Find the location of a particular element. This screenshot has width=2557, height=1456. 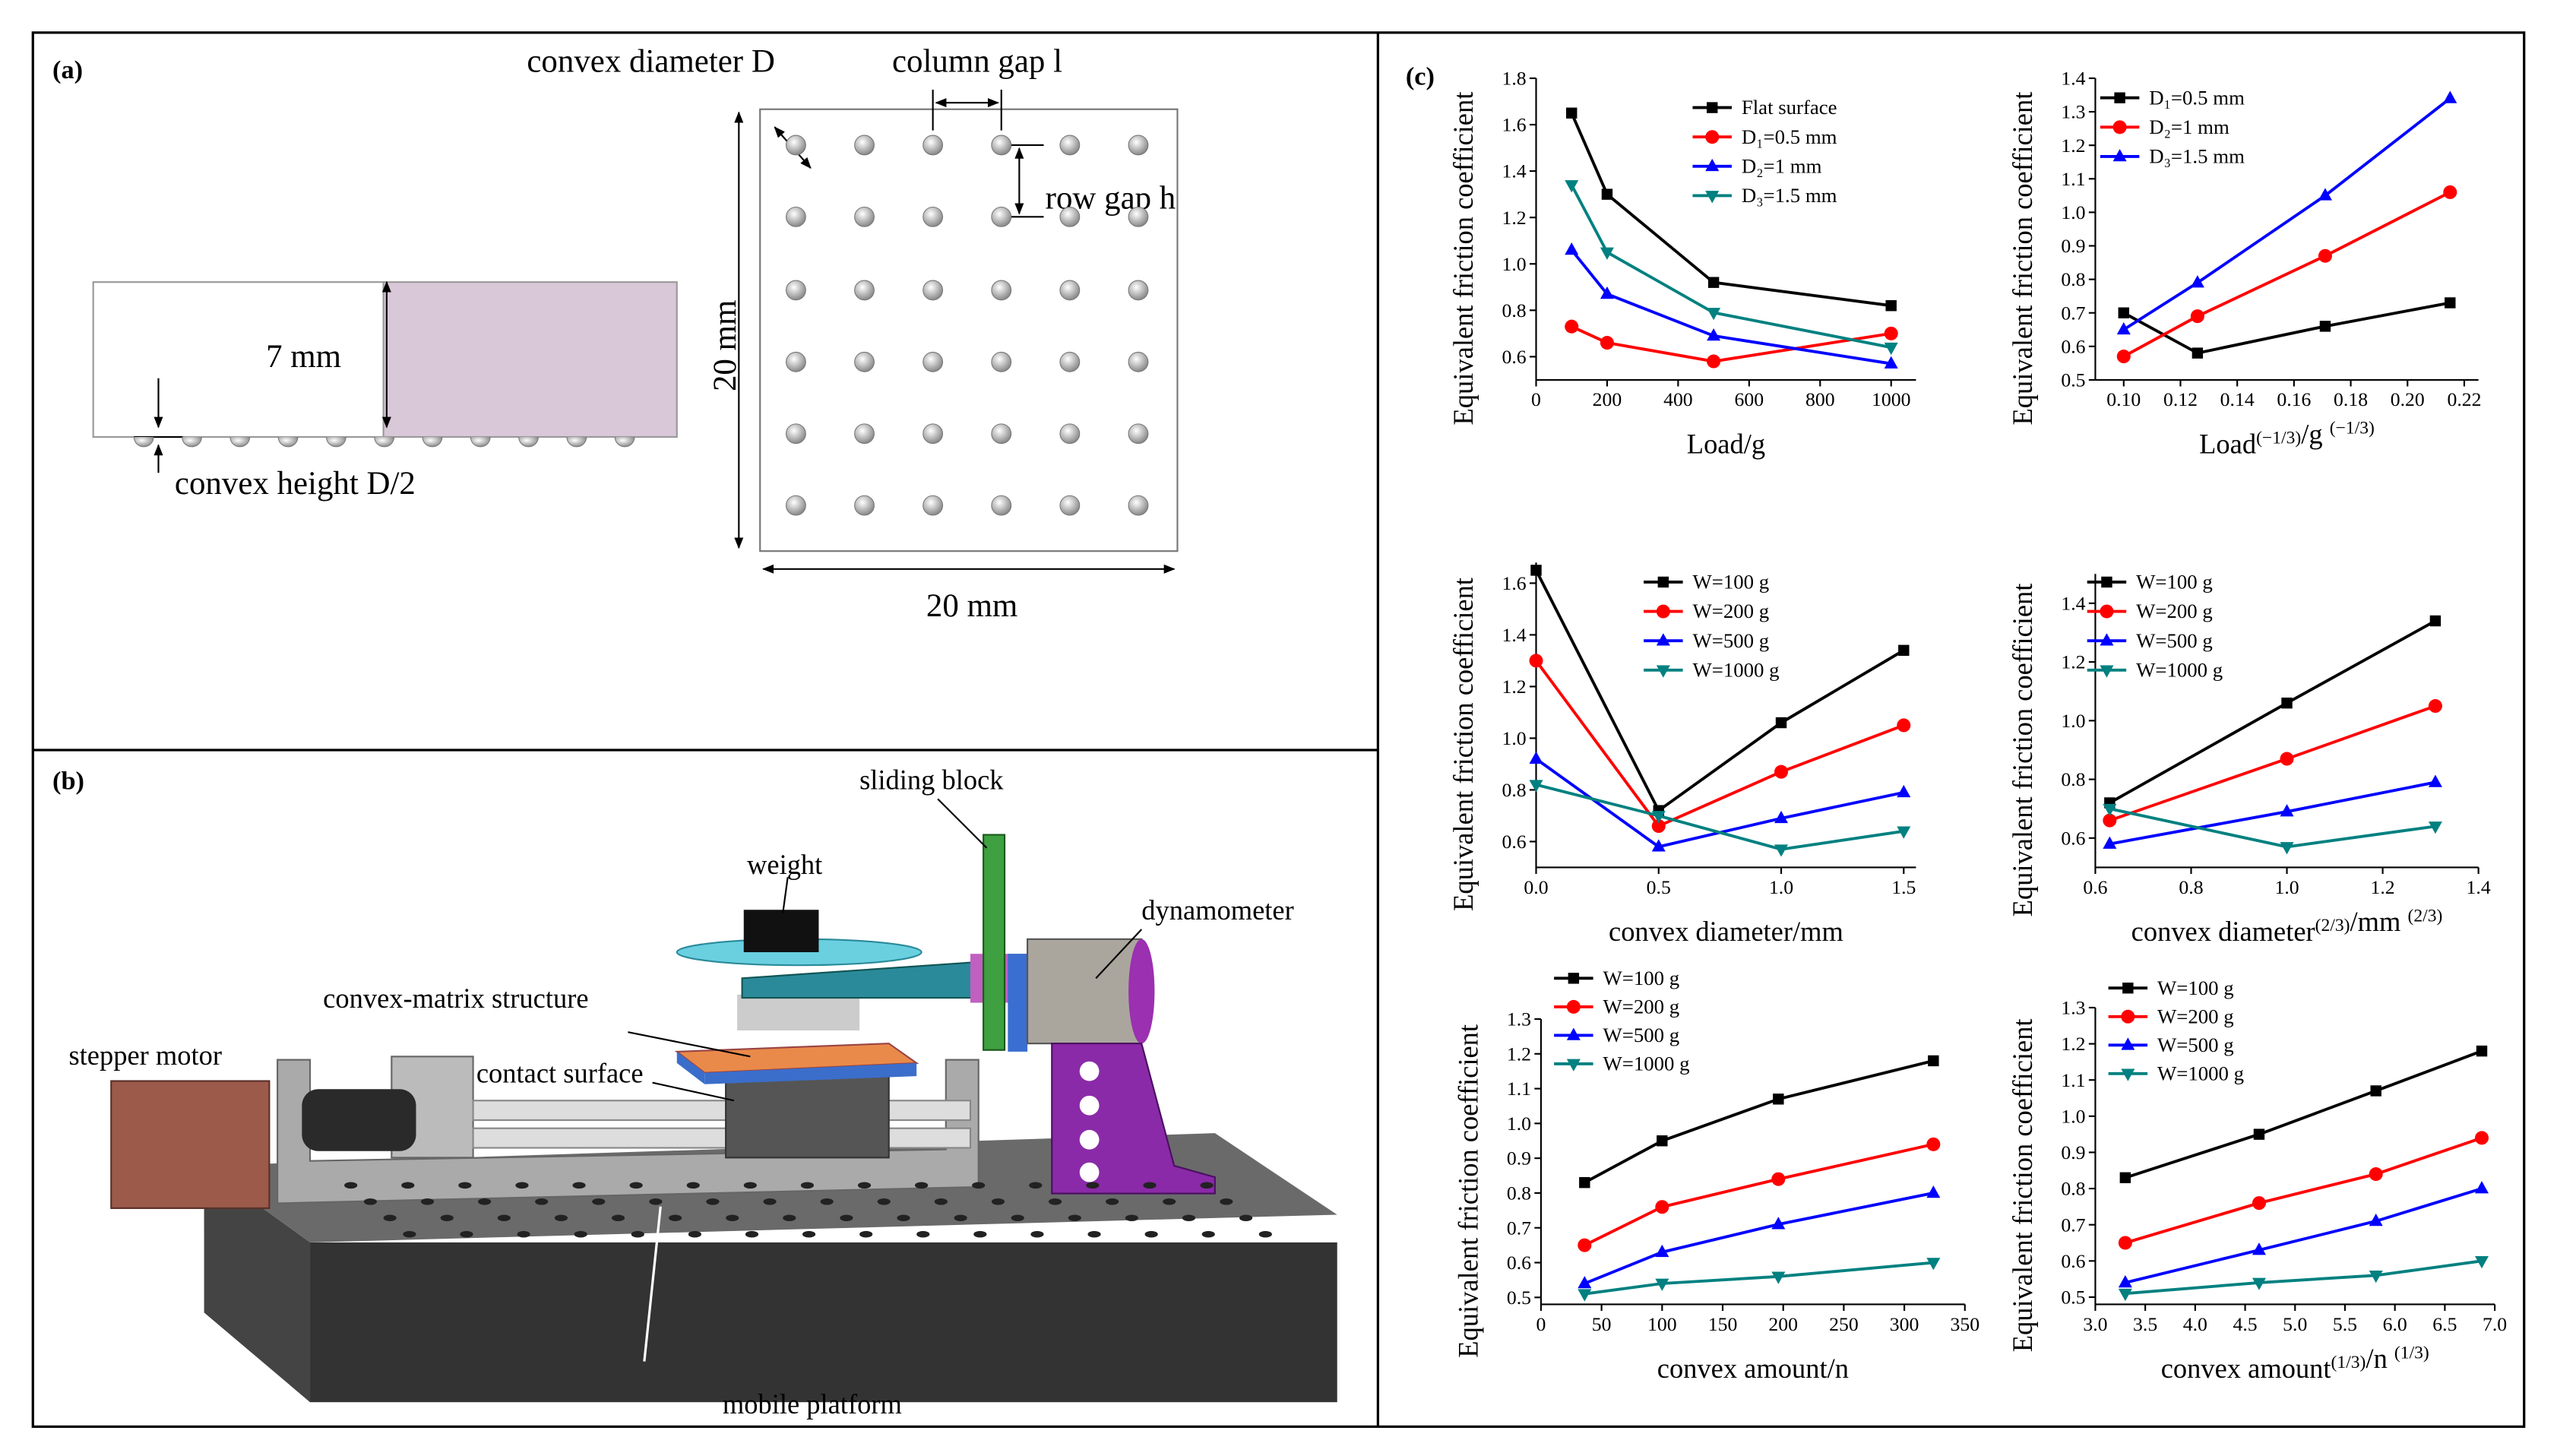

x-axis-label: Load/g is located at coordinates (1726, 444).